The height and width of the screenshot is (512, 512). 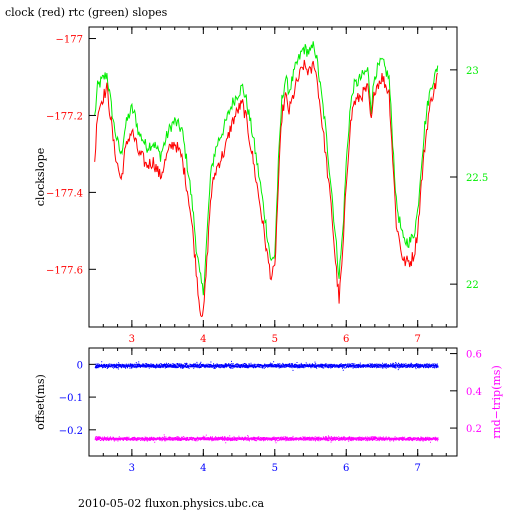 I want to click on y-right-tick-label: 0.2, so click(x=474, y=429).